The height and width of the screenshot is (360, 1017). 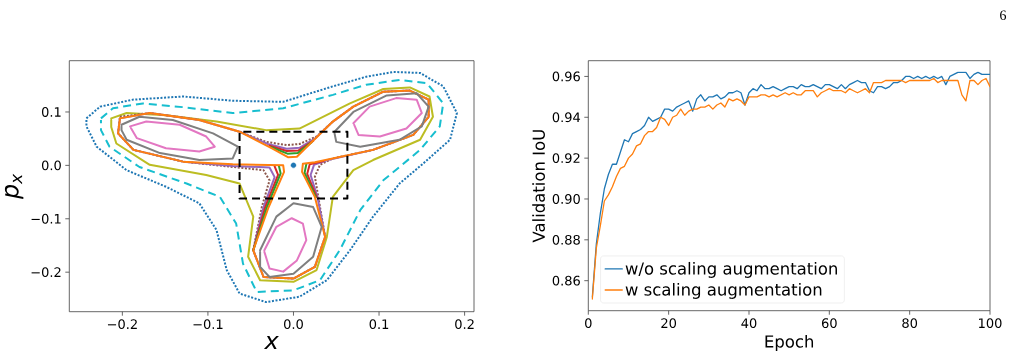 What do you see at coordinates (749, 323) in the screenshot?
I see `x-tick-label: 40` at bounding box center [749, 323].